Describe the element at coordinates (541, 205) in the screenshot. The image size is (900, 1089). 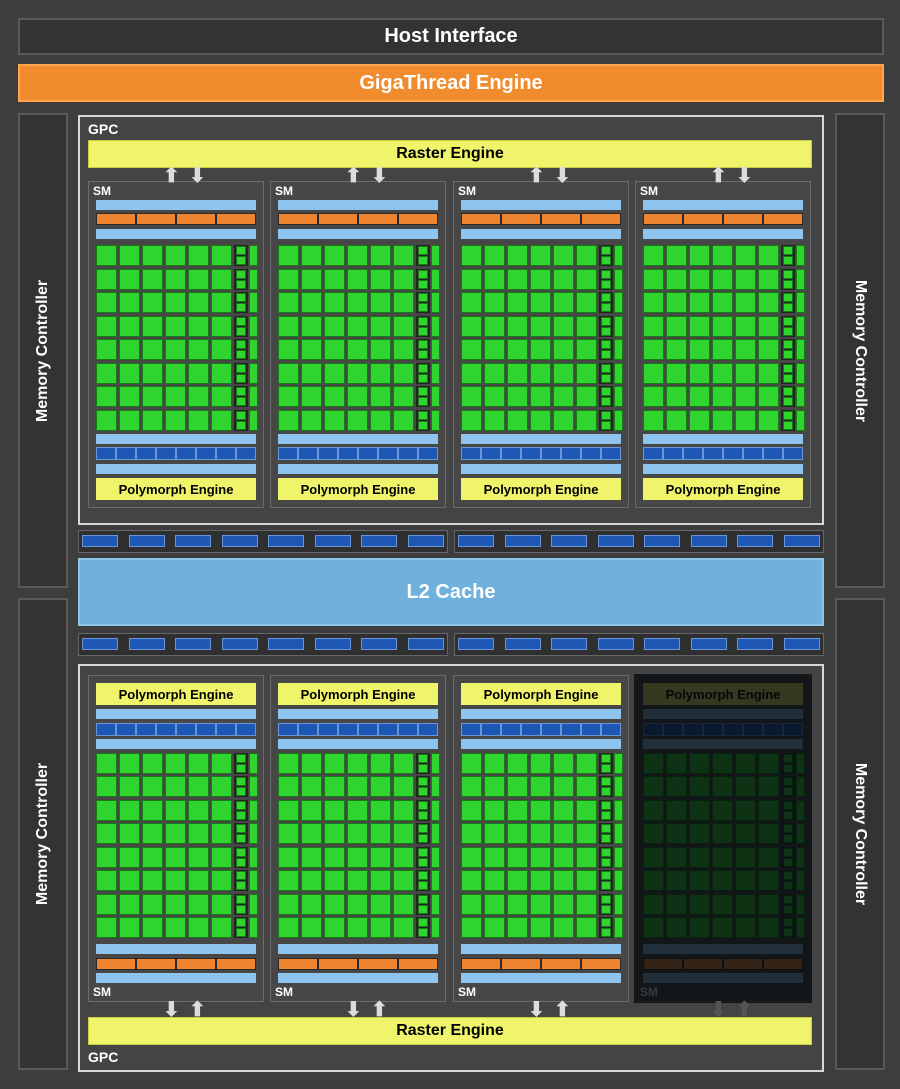
I see `instruction-cache-bar` at that location.